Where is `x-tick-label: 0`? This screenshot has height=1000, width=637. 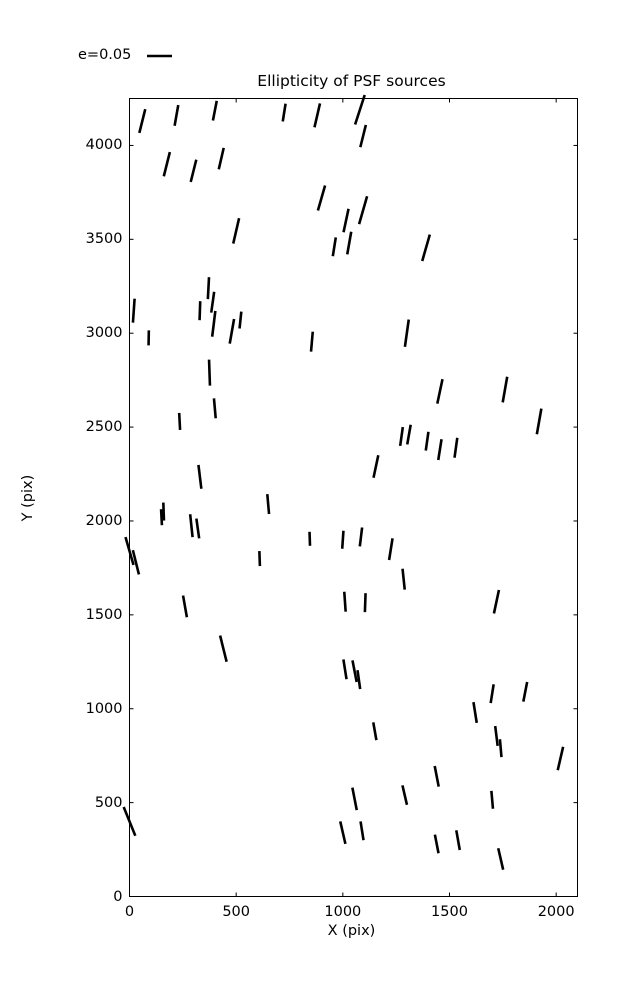
x-tick-label: 0 is located at coordinates (129, 911).